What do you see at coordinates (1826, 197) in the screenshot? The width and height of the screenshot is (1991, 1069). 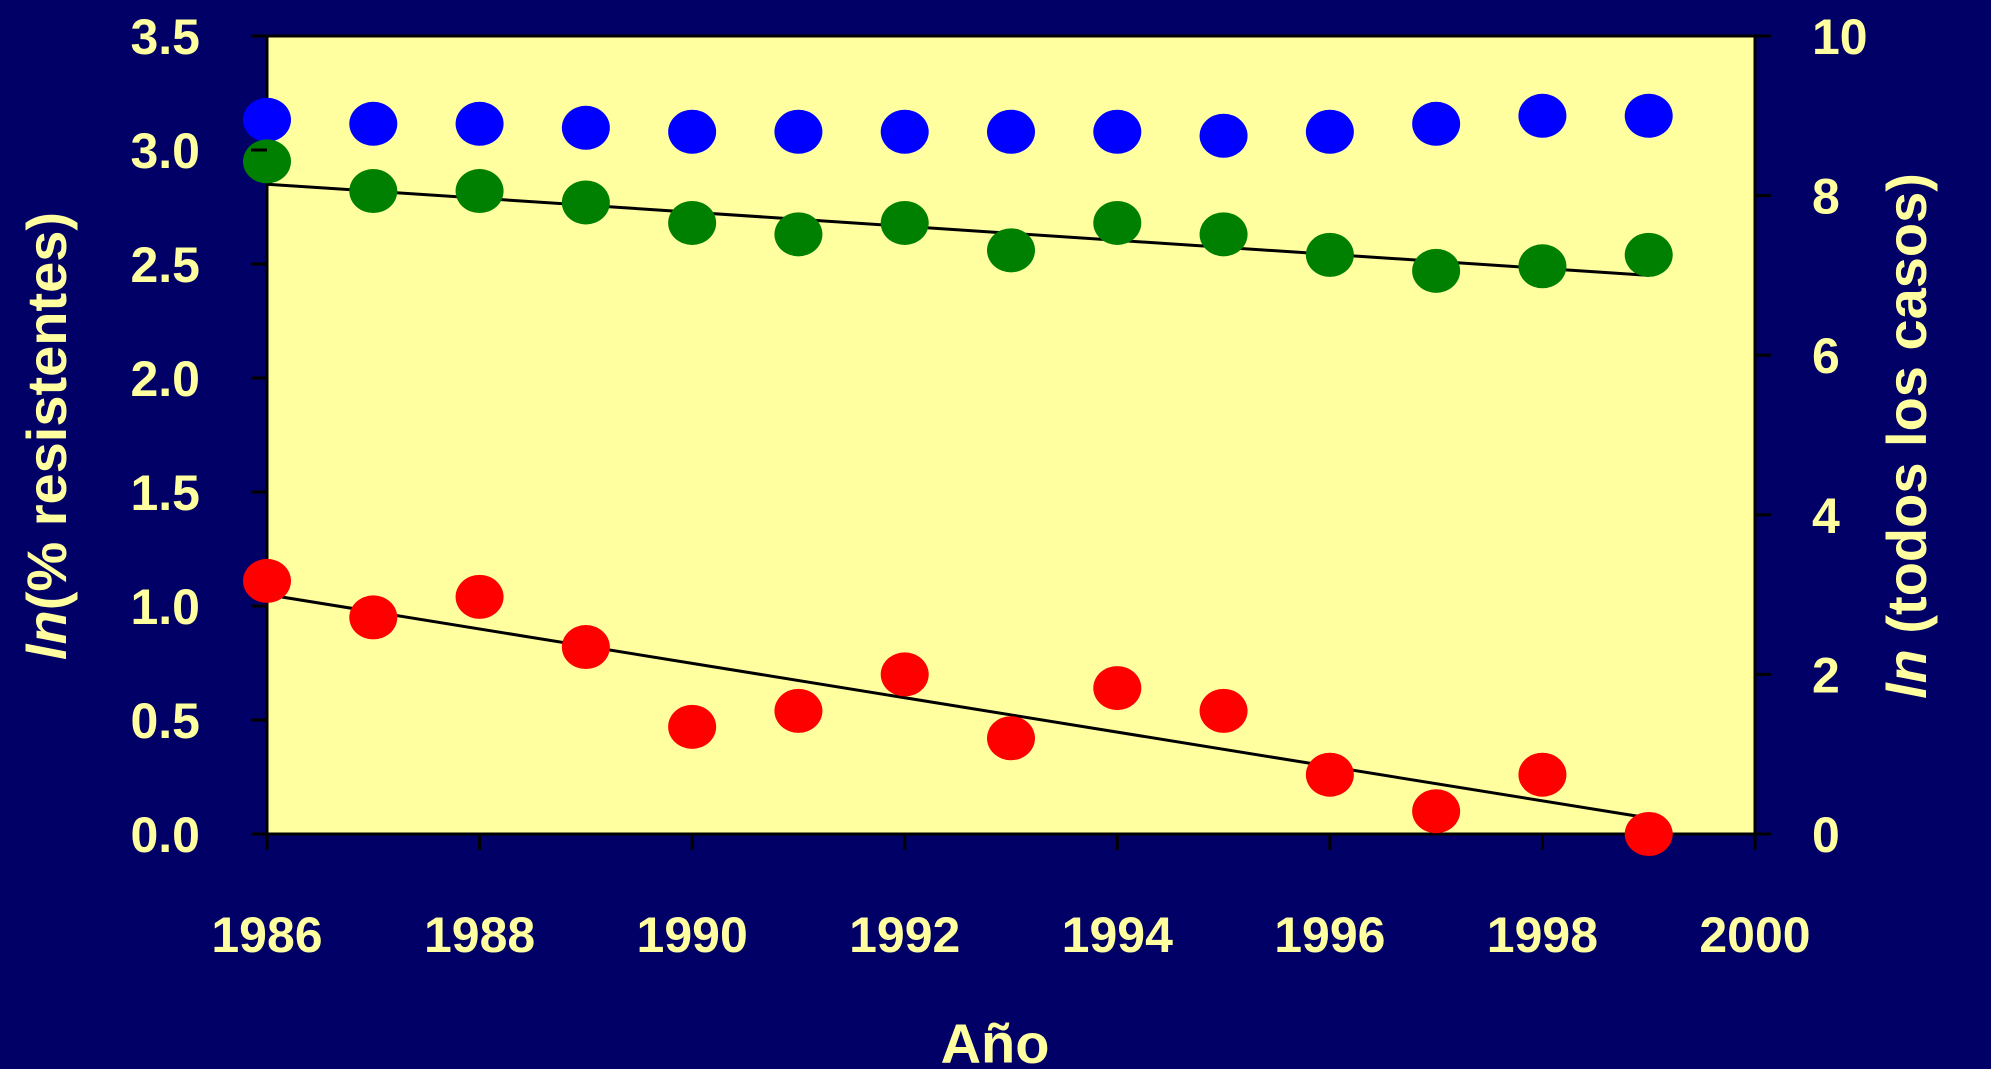 I see `y-right-tick-label: 8` at bounding box center [1826, 197].